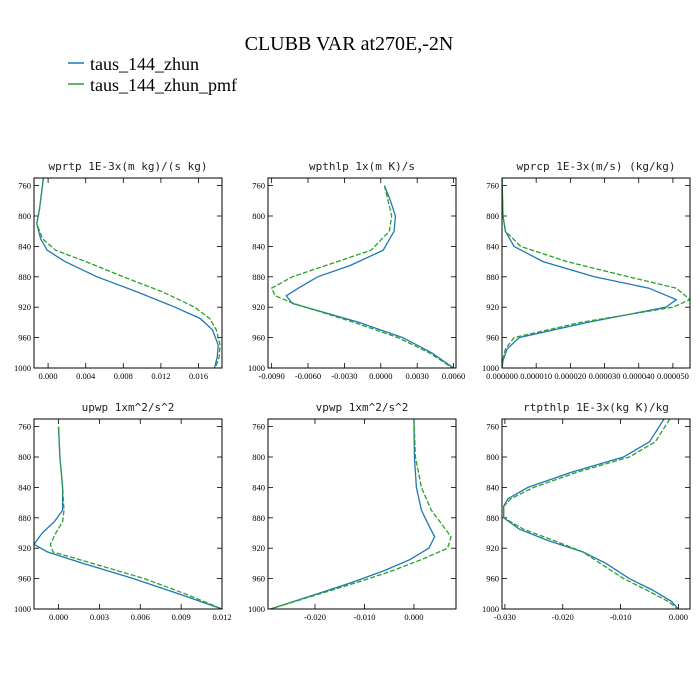 This screenshot has height=700, width=700. What do you see at coordinates (344, 376) in the screenshot?
I see `x-tick-label: -0.0030` at bounding box center [344, 376].